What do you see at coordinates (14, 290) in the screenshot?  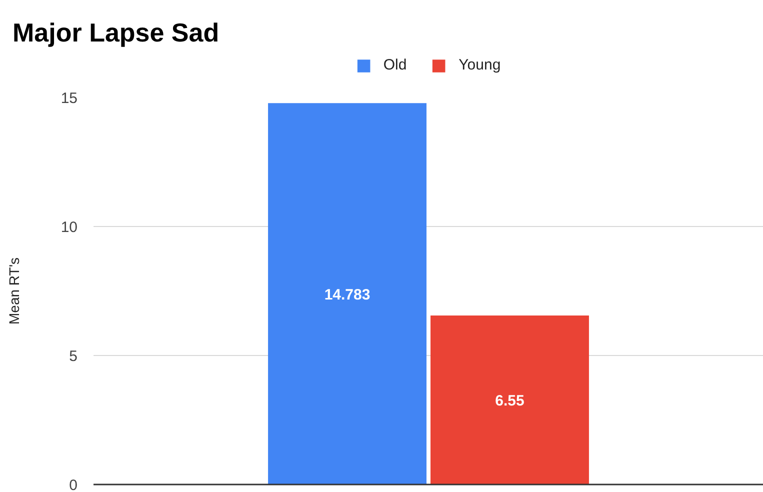 I see `y-axis-title: Mean RT's` at bounding box center [14, 290].